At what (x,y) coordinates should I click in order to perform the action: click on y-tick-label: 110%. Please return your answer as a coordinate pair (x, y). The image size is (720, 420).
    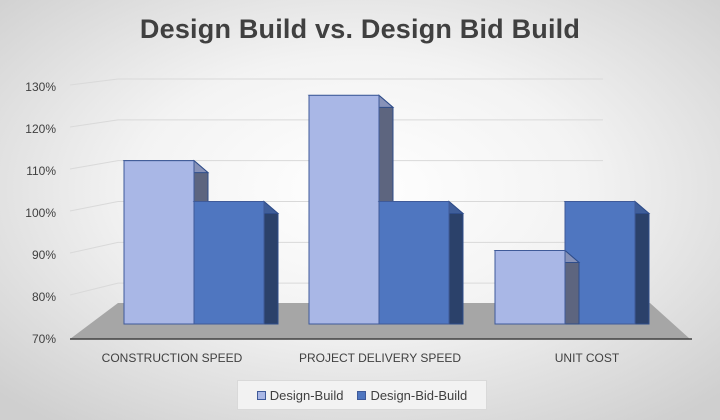
    Looking at the image, I should click on (41, 171).